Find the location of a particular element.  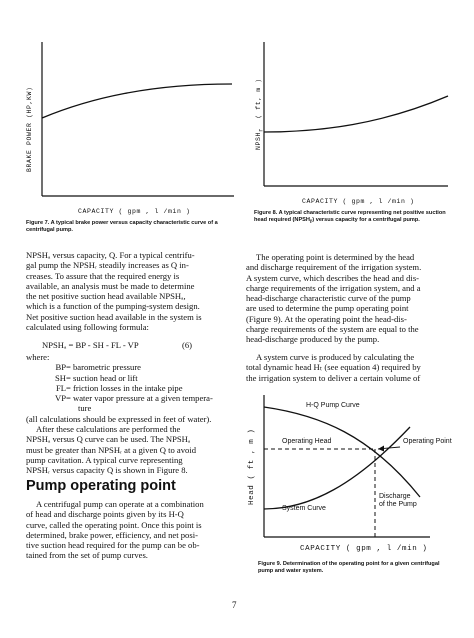

def-term: FL is located at coordinates (60, 387).